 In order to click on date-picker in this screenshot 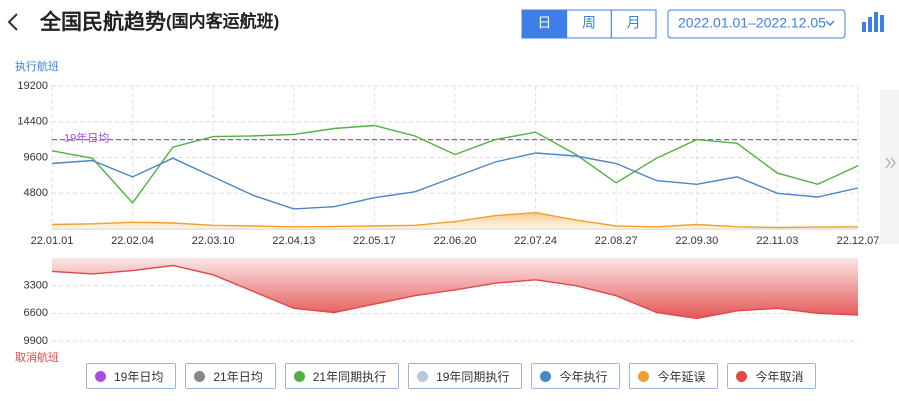, I will do `click(756, 24)`.